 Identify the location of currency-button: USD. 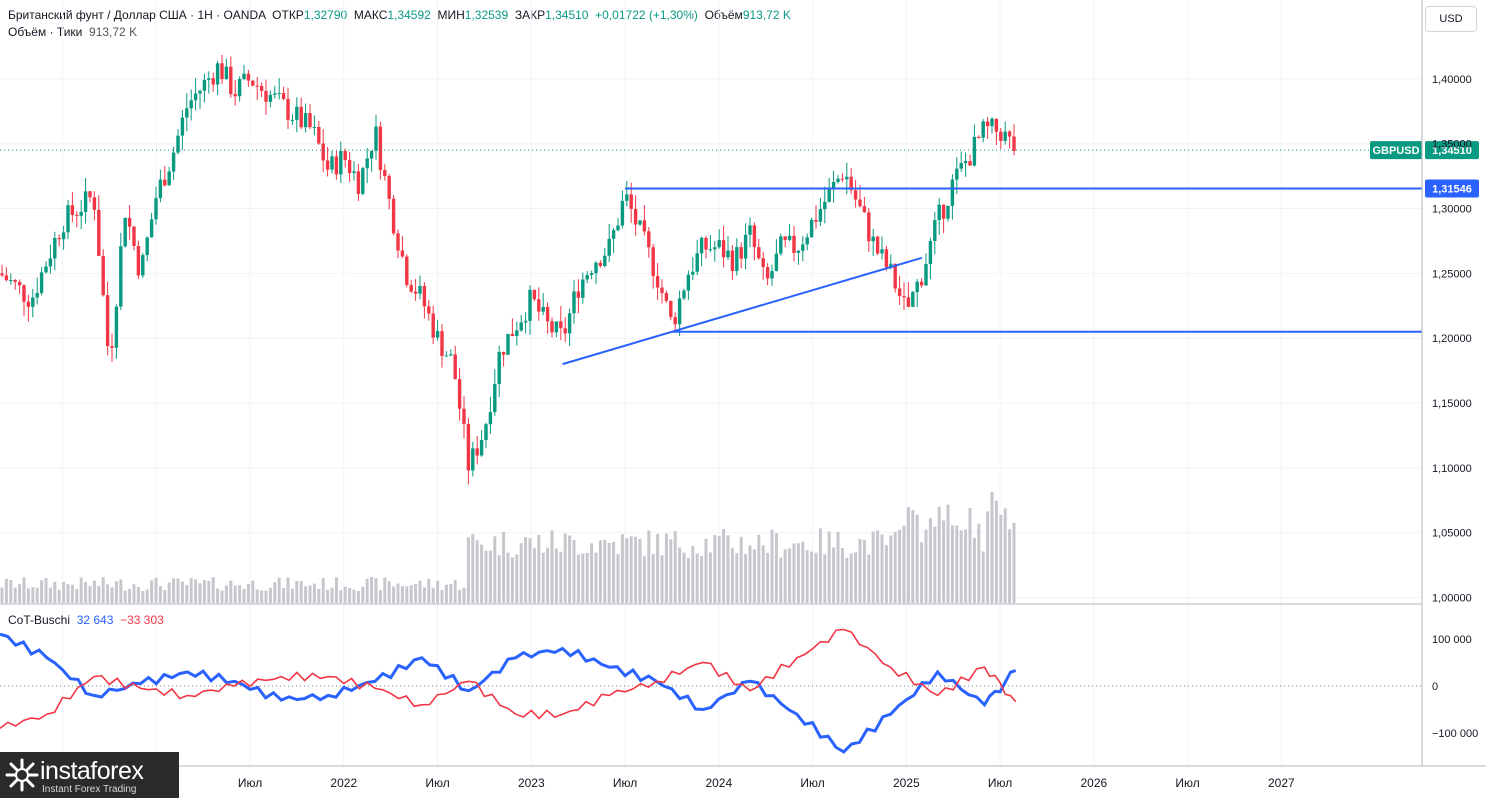
(1451, 19).